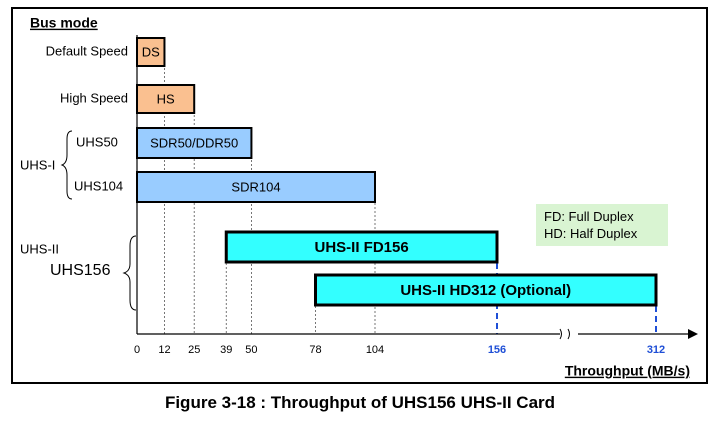 Image resolution: width=720 pixels, height=421 pixels. I want to click on bar-sdr104, so click(256, 187).